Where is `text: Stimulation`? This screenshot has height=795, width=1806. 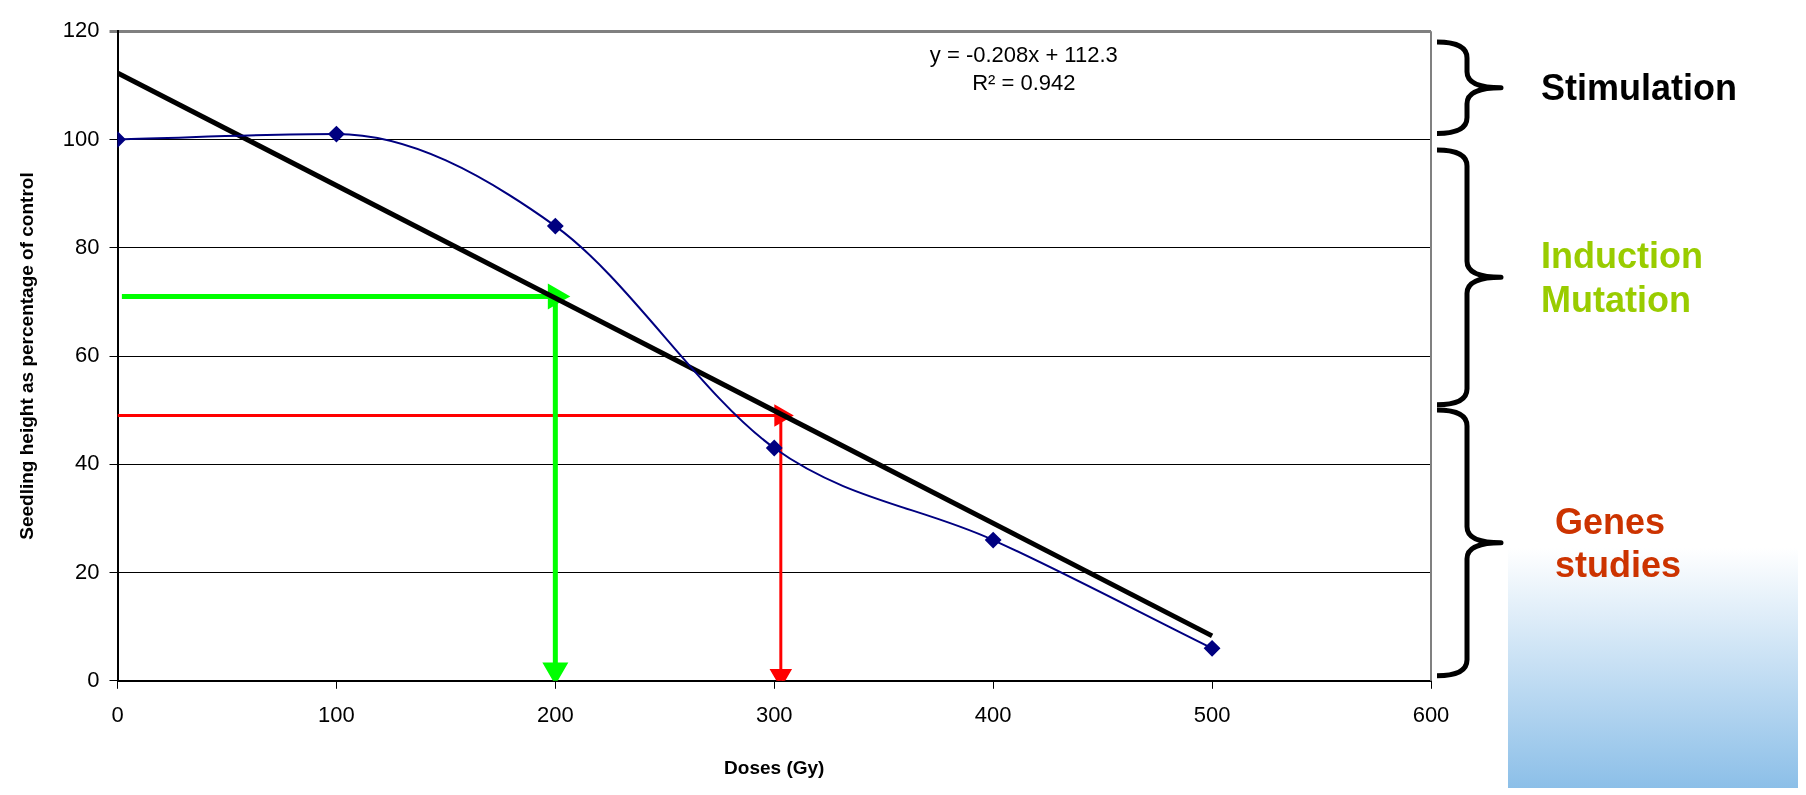
text: Stimulation is located at coordinates (1639, 88).